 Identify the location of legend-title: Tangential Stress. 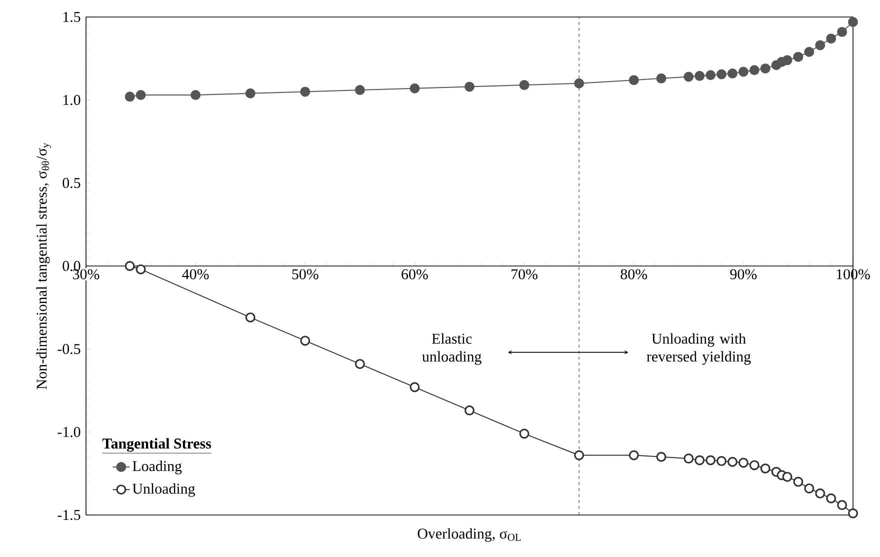
(157, 445).